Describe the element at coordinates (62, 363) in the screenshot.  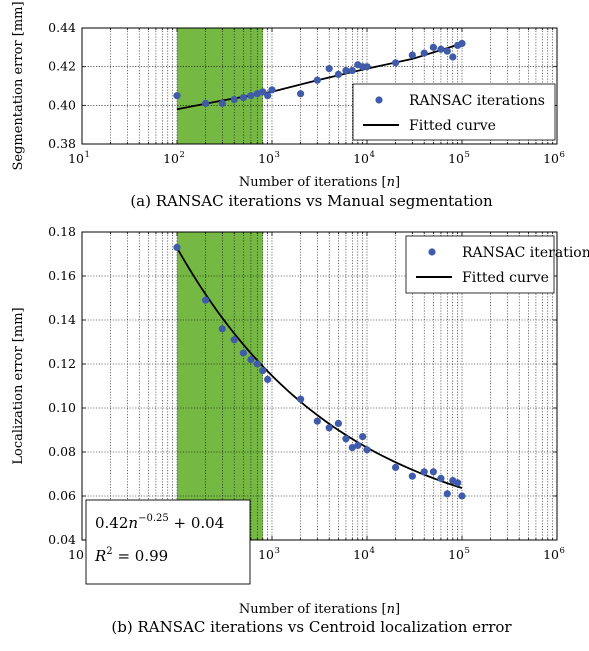
I see `y-tick-label: 0.12` at that location.